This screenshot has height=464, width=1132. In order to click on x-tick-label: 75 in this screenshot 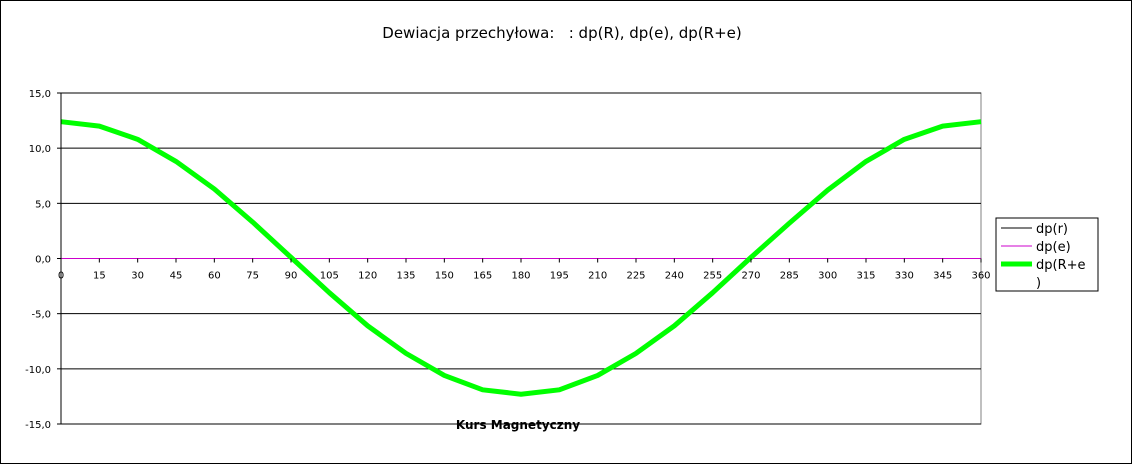, I will do `click(252, 276)`.